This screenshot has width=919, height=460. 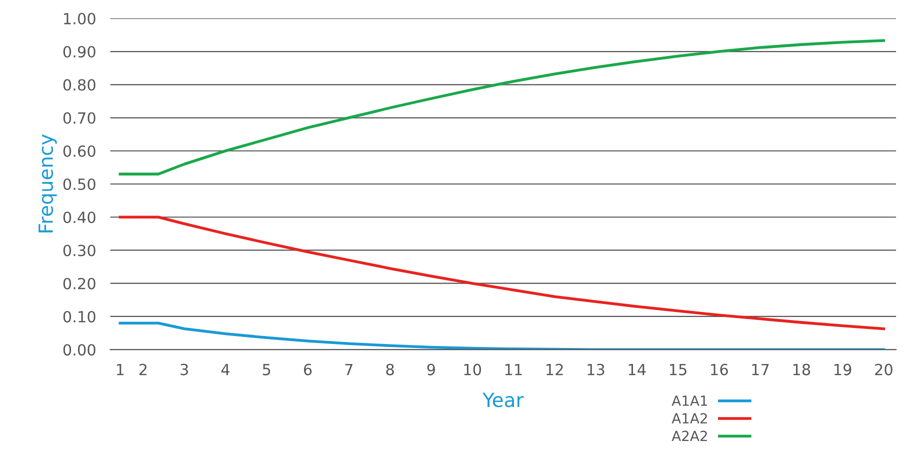 What do you see at coordinates (80, 18) in the screenshot?
I see `y-tick-label: 1.00` at bounding box center [80, 18].